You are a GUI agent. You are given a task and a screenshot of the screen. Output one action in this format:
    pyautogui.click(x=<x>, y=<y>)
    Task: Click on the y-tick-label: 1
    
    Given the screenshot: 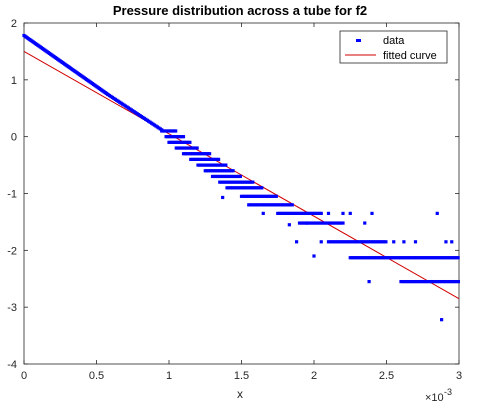 What is the action you would take?
    pyautogui.click(x=14, y=81)
    